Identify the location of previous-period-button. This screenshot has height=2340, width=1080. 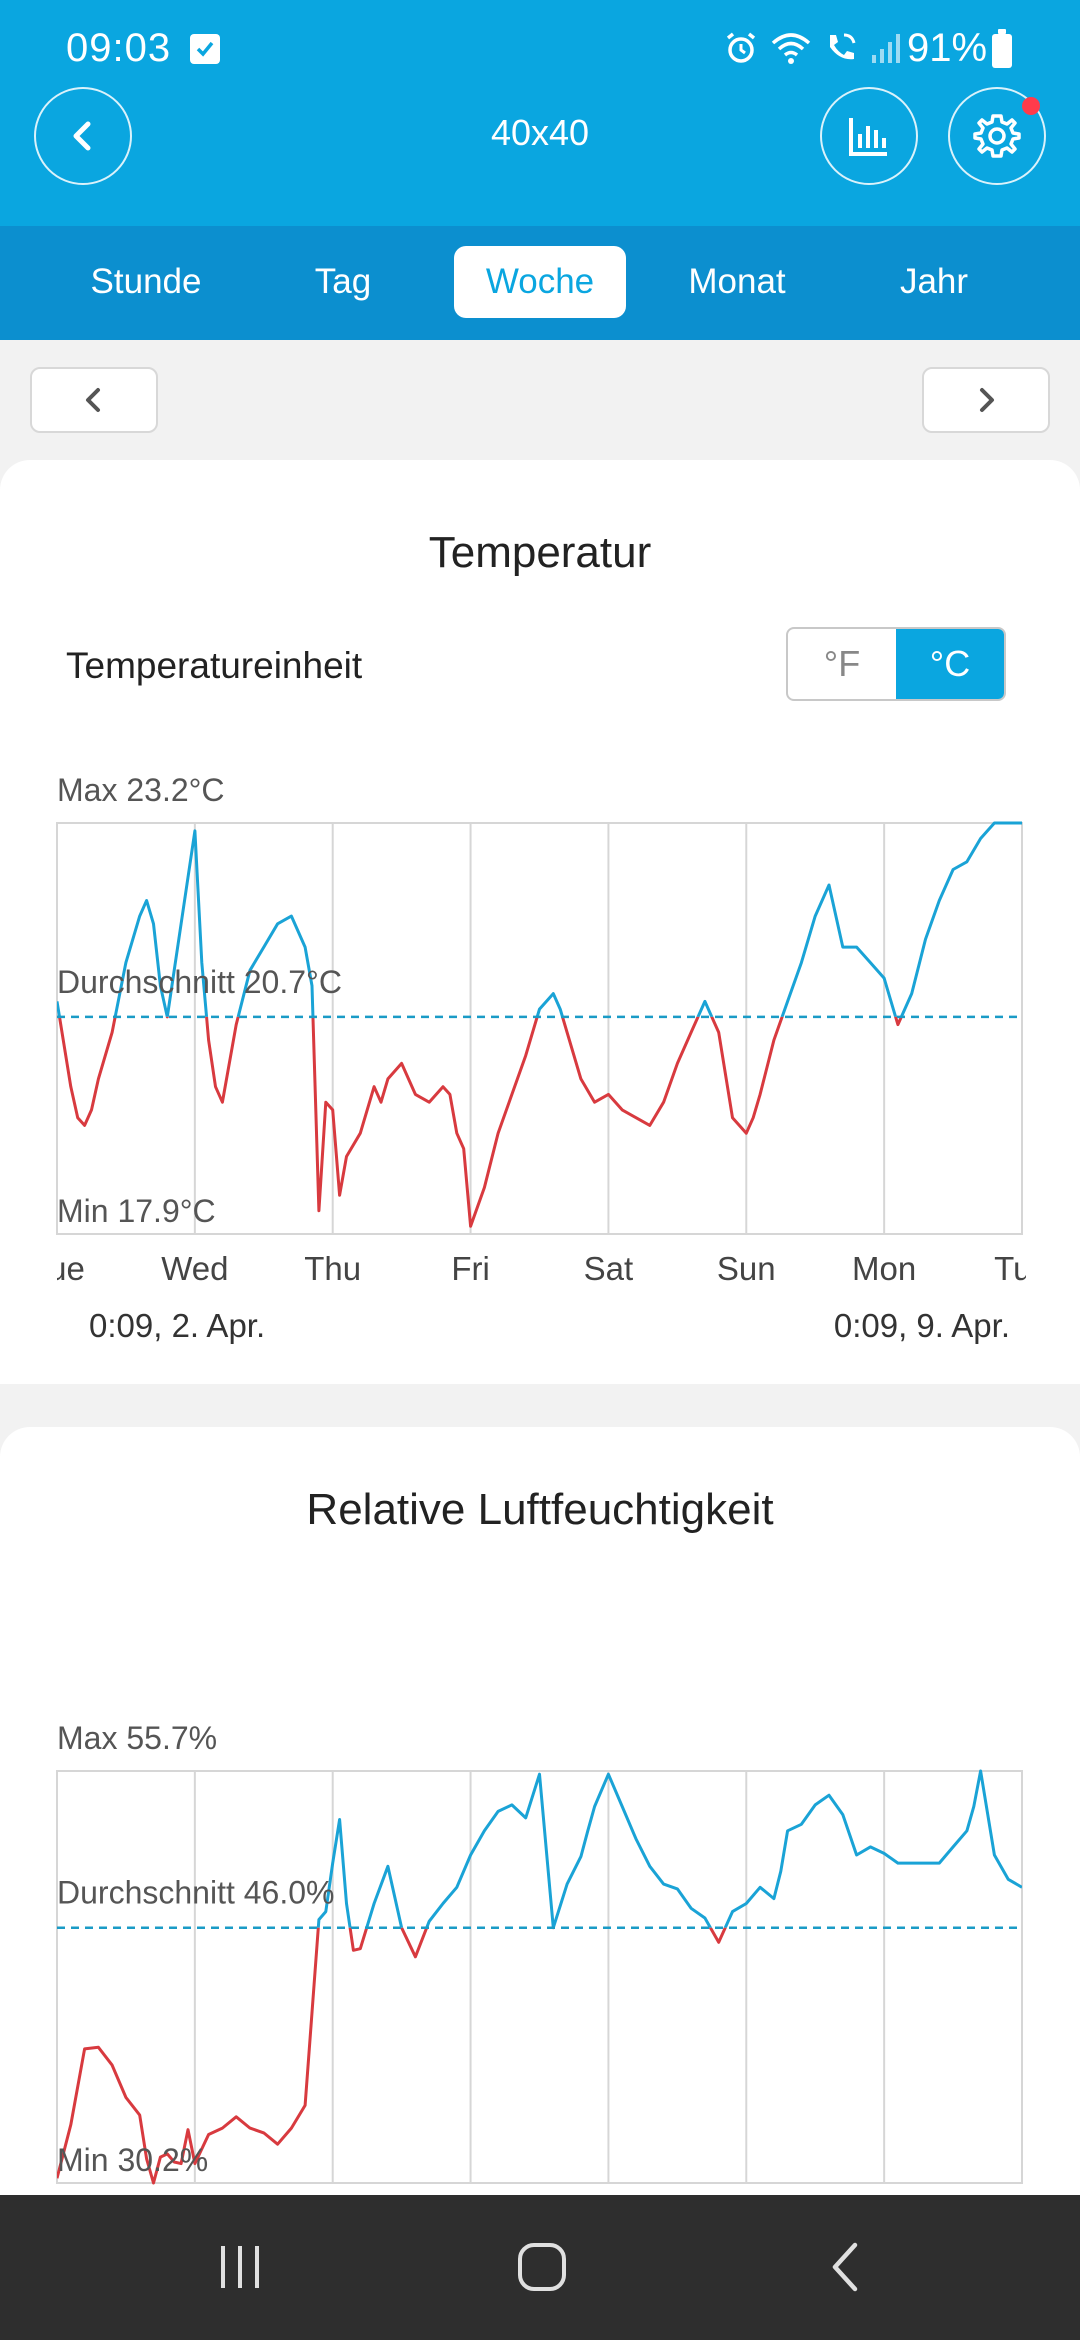
(94, 400).